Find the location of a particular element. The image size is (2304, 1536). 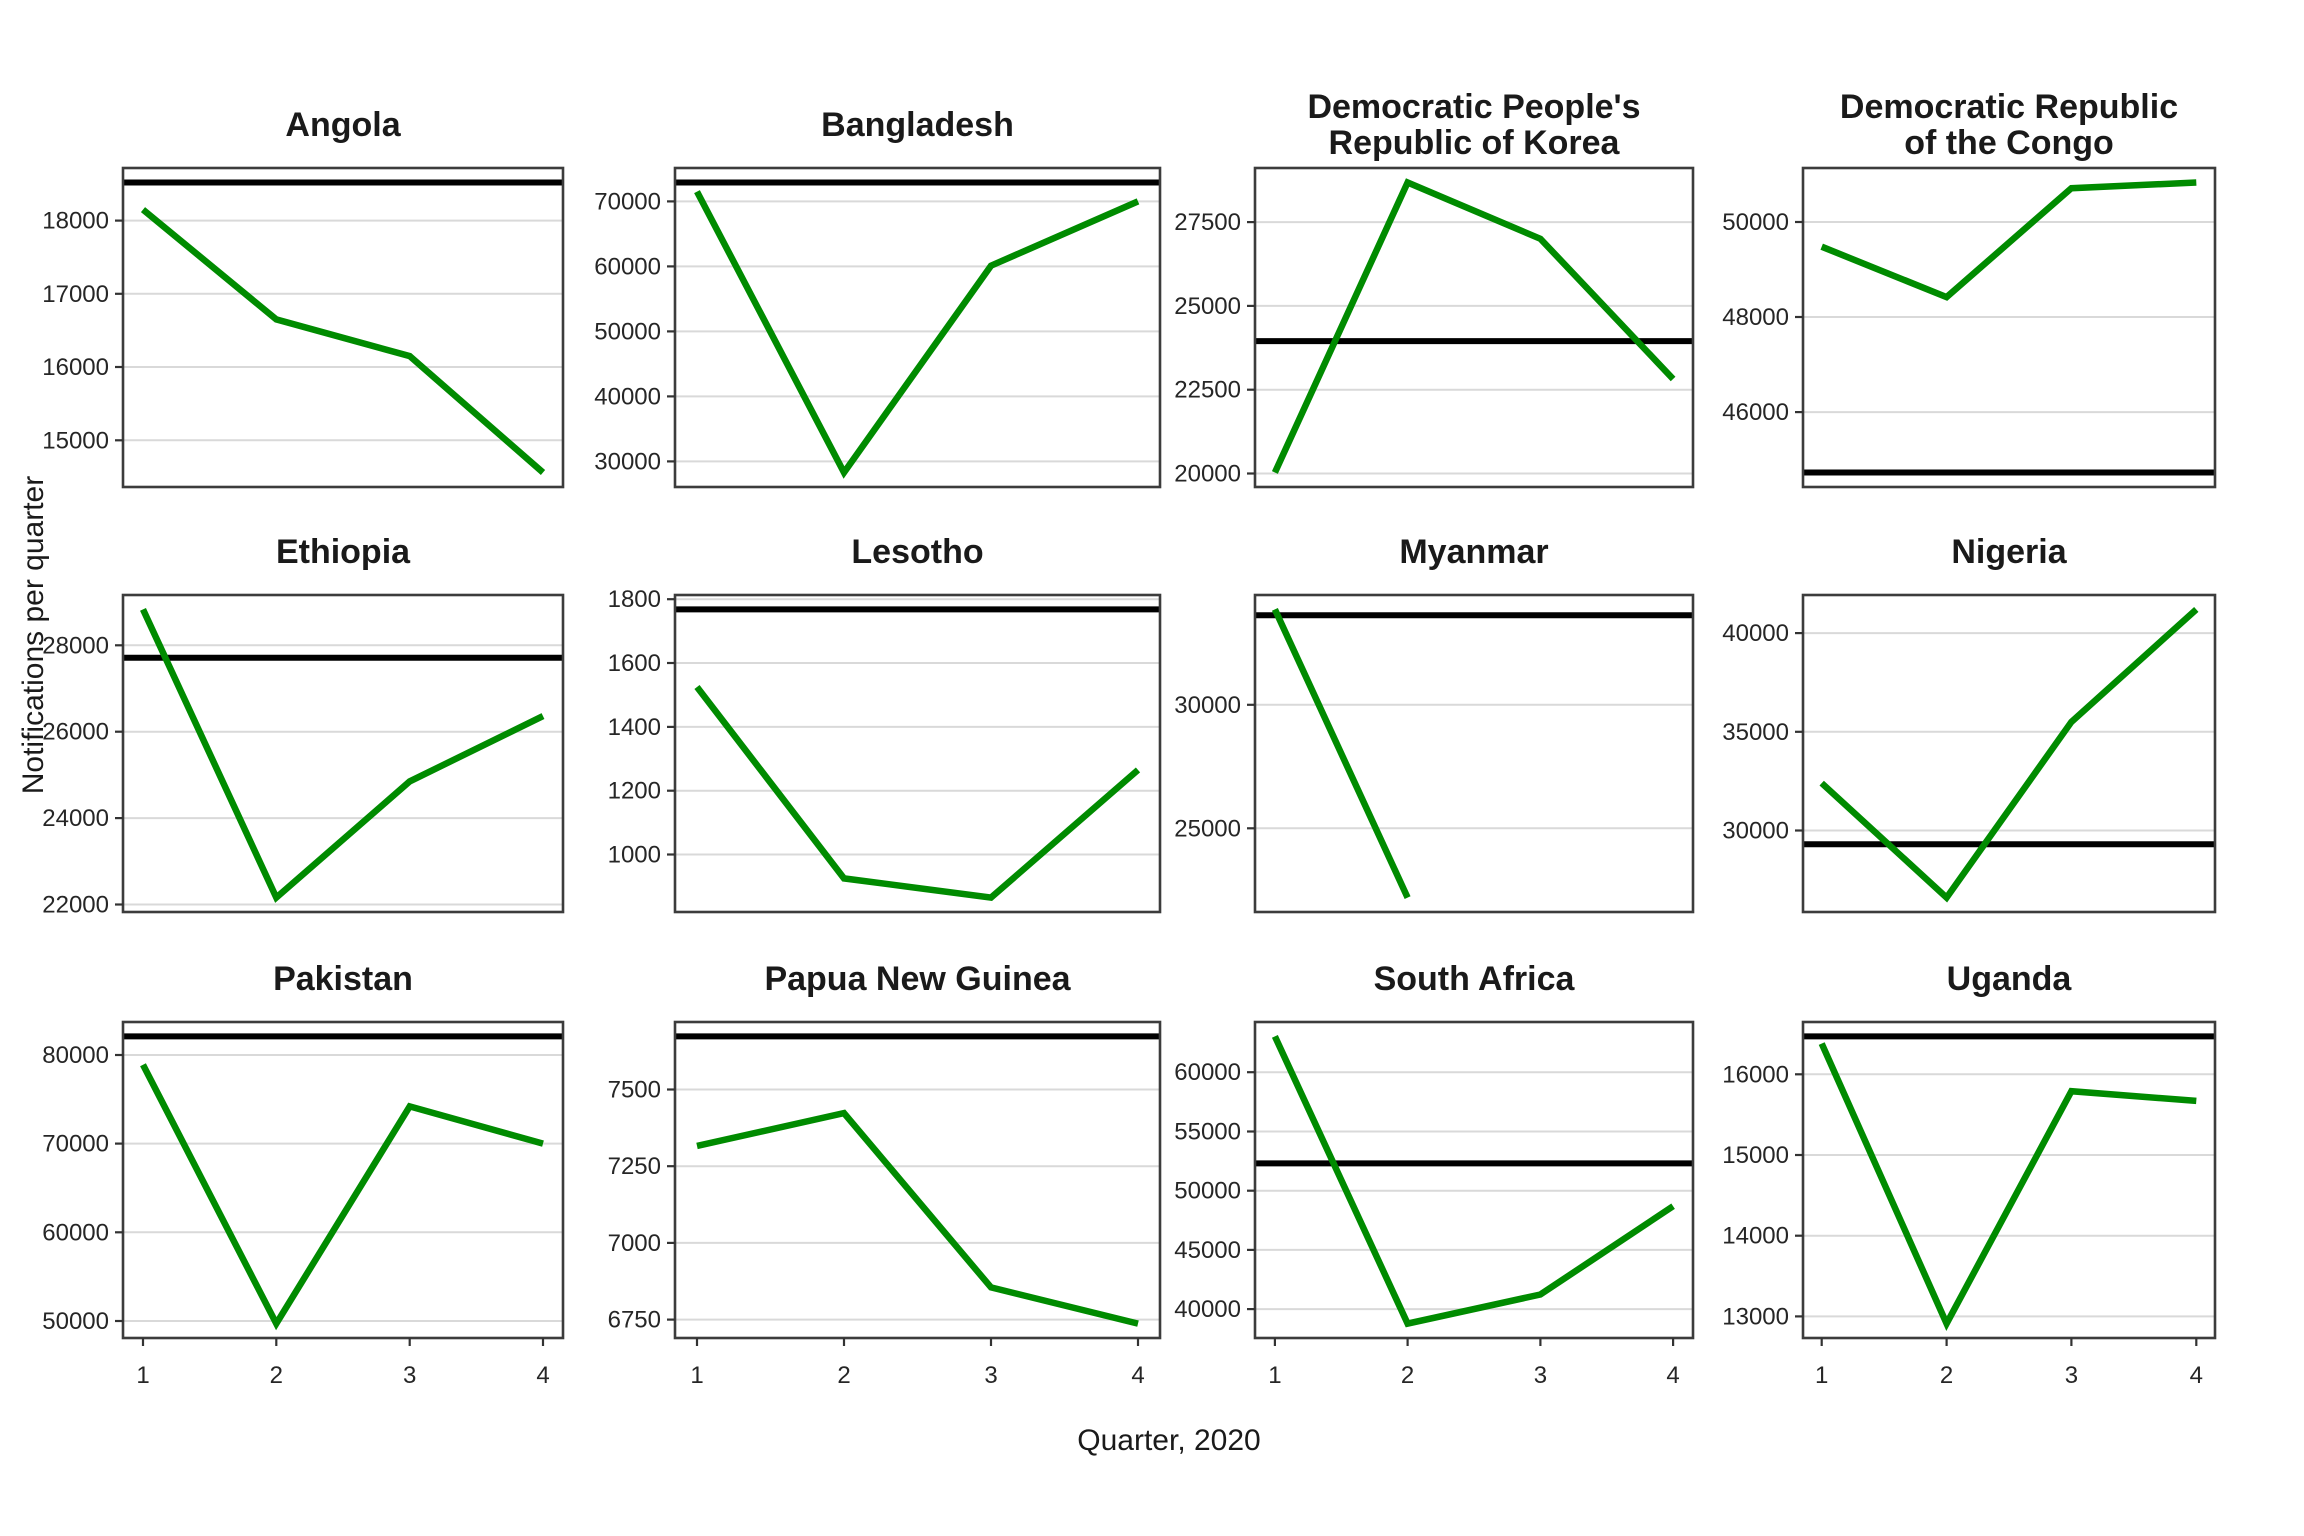

y-tick-label: 1600 is located at coordinates (634, 663).